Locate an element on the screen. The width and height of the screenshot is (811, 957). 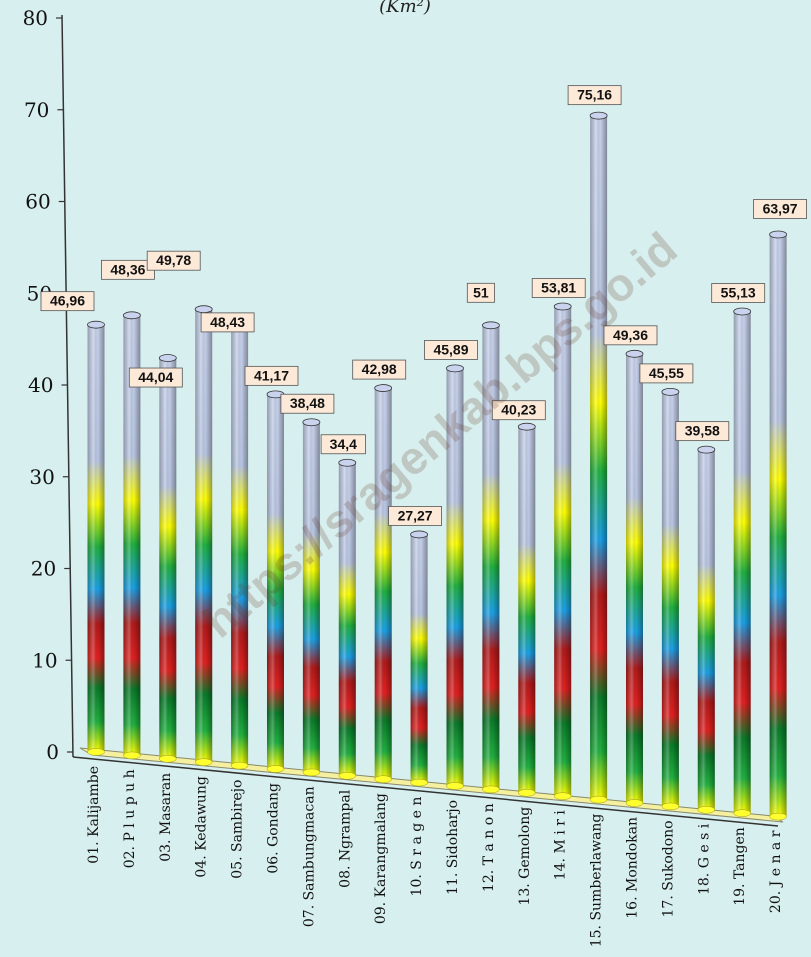
value-label-text: 53,81 is located at coordinates (558, 288).